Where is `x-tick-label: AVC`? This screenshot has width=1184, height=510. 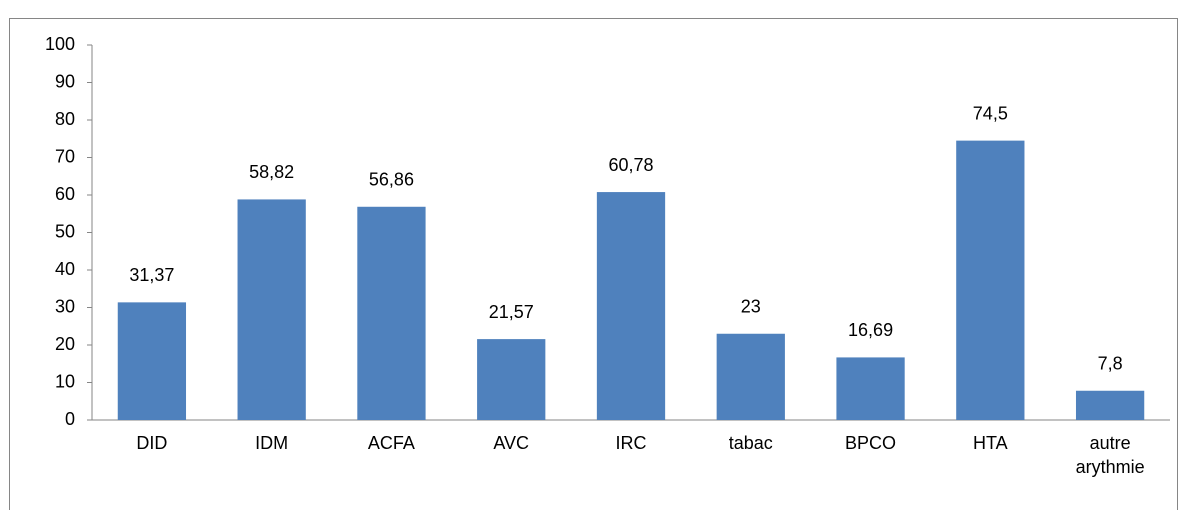
x-tick-label: AVC is located at coordinates (511, 443).